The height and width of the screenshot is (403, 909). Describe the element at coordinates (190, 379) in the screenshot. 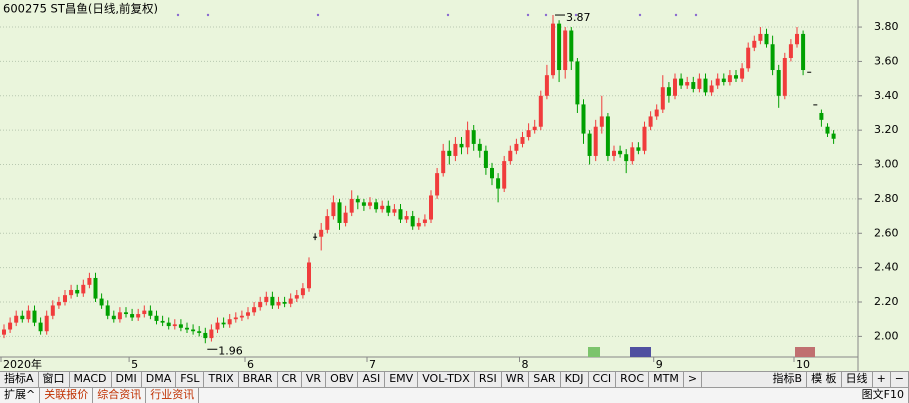

I see `indicator-tab: FSL` at that location.